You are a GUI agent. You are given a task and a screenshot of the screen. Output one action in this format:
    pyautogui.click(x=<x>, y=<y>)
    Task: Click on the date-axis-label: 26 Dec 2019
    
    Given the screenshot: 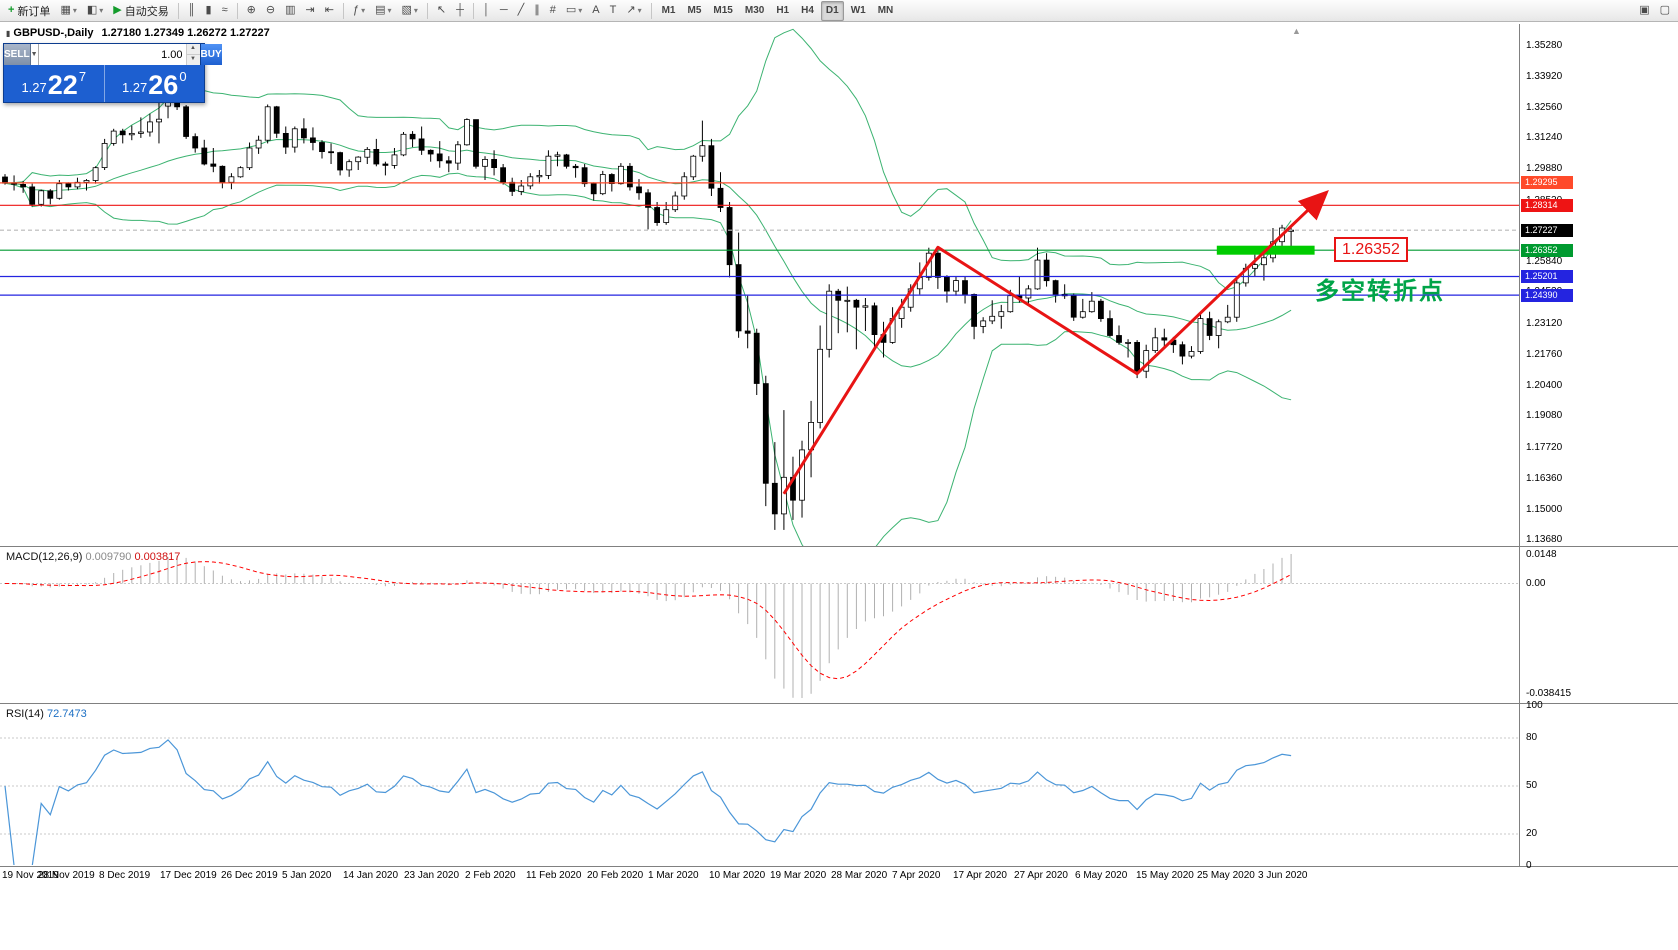 What is the action you would take?
    pyautogui.click(x=249, y=875)
    